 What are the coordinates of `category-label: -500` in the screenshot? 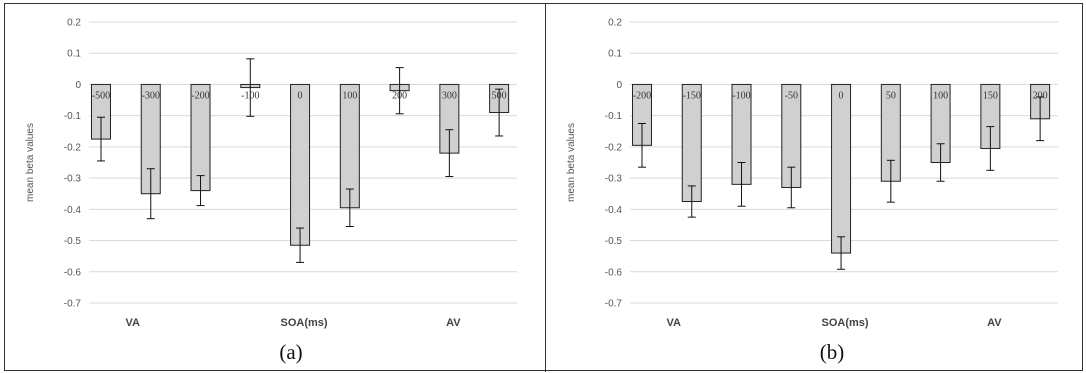 It's located at (101, 95).